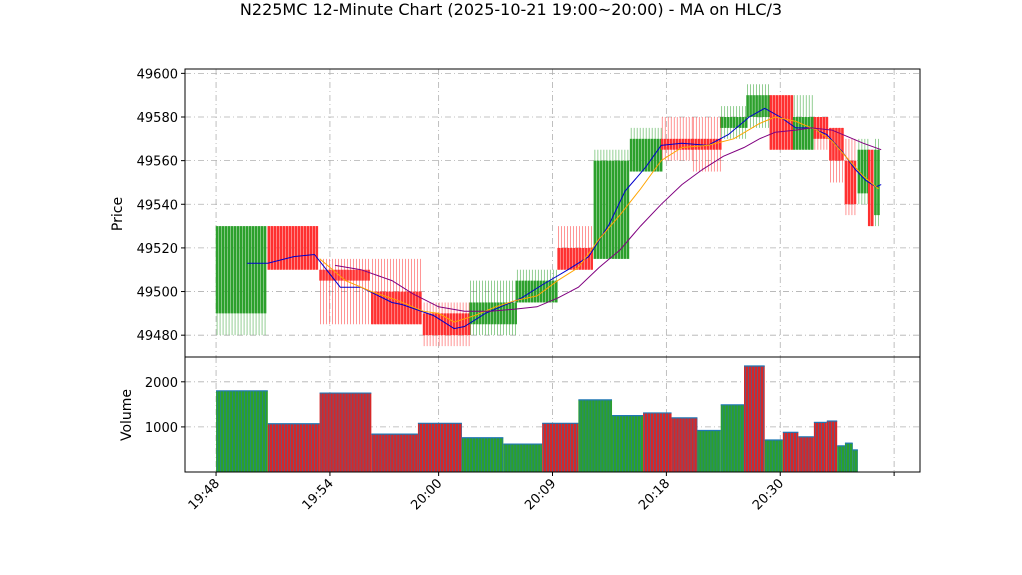 This screenshot has height=575, width=1022. What do you see at coordinates (768, 494) in the screenshot?
I see `x-tick-label: 20:30` at bounding box center [768, 494].